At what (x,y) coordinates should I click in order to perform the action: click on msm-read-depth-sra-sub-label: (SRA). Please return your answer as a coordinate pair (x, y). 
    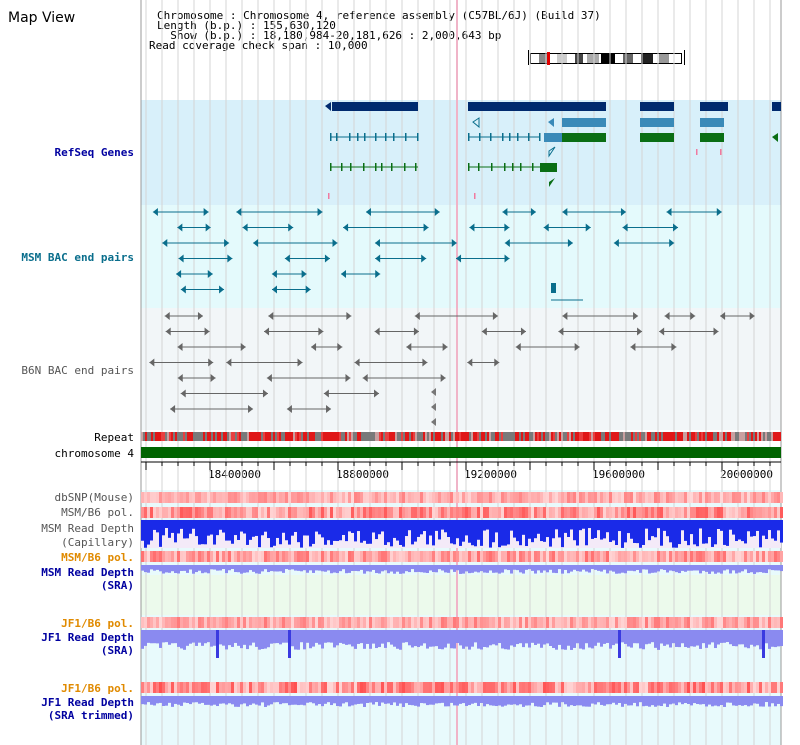
    Looking at the image, I should click on (117, 585).